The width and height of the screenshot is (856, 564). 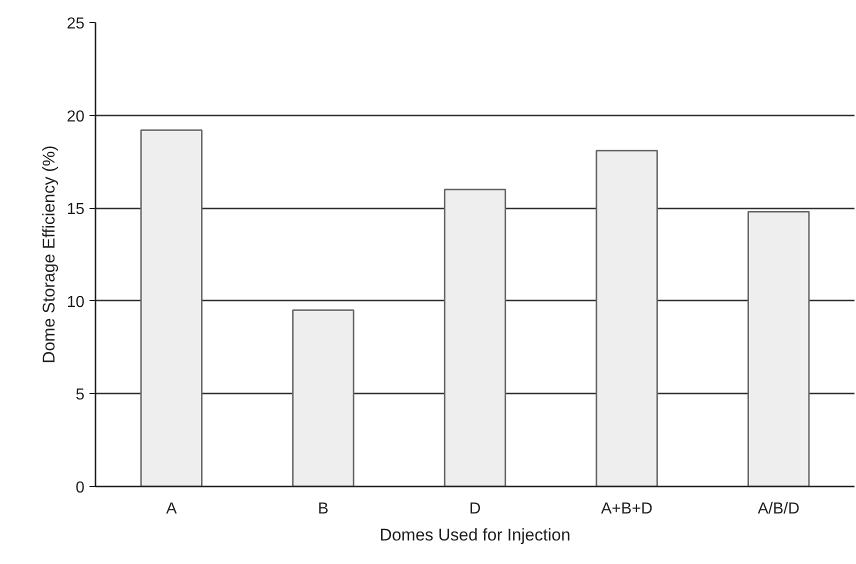 I want to click on x-tick-label: A/B/D, so click(x=779, y=509).